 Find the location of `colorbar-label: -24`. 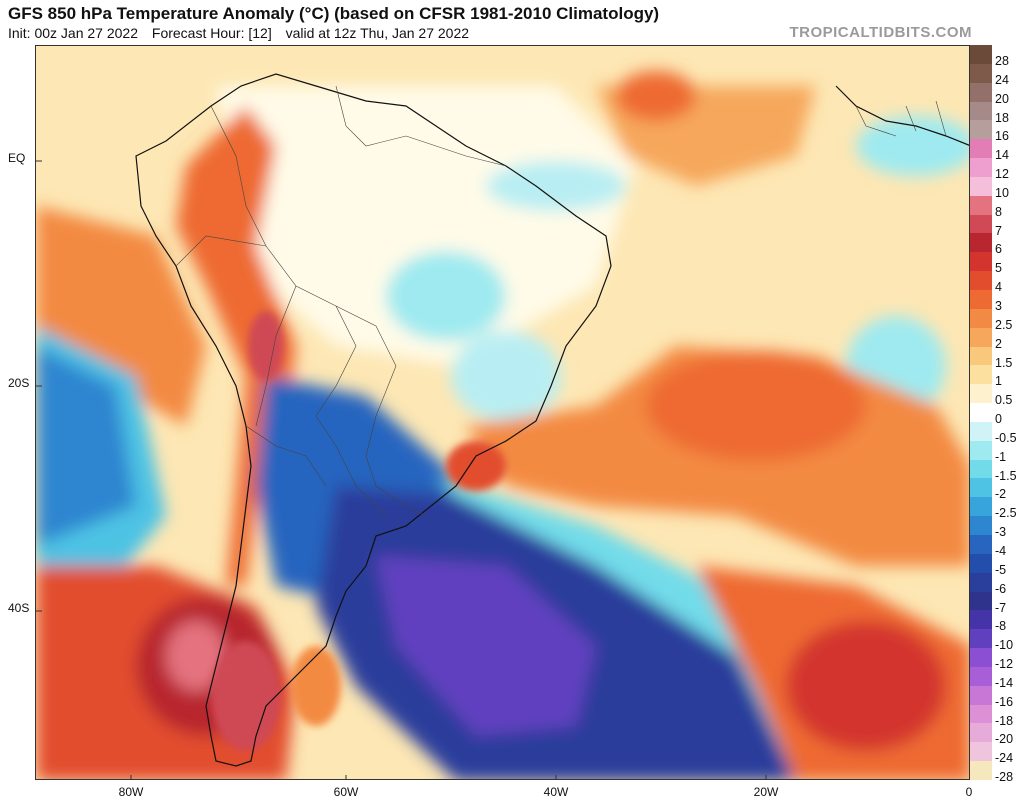

colorbar-label: -24 is located at coordinates (1004, 758).